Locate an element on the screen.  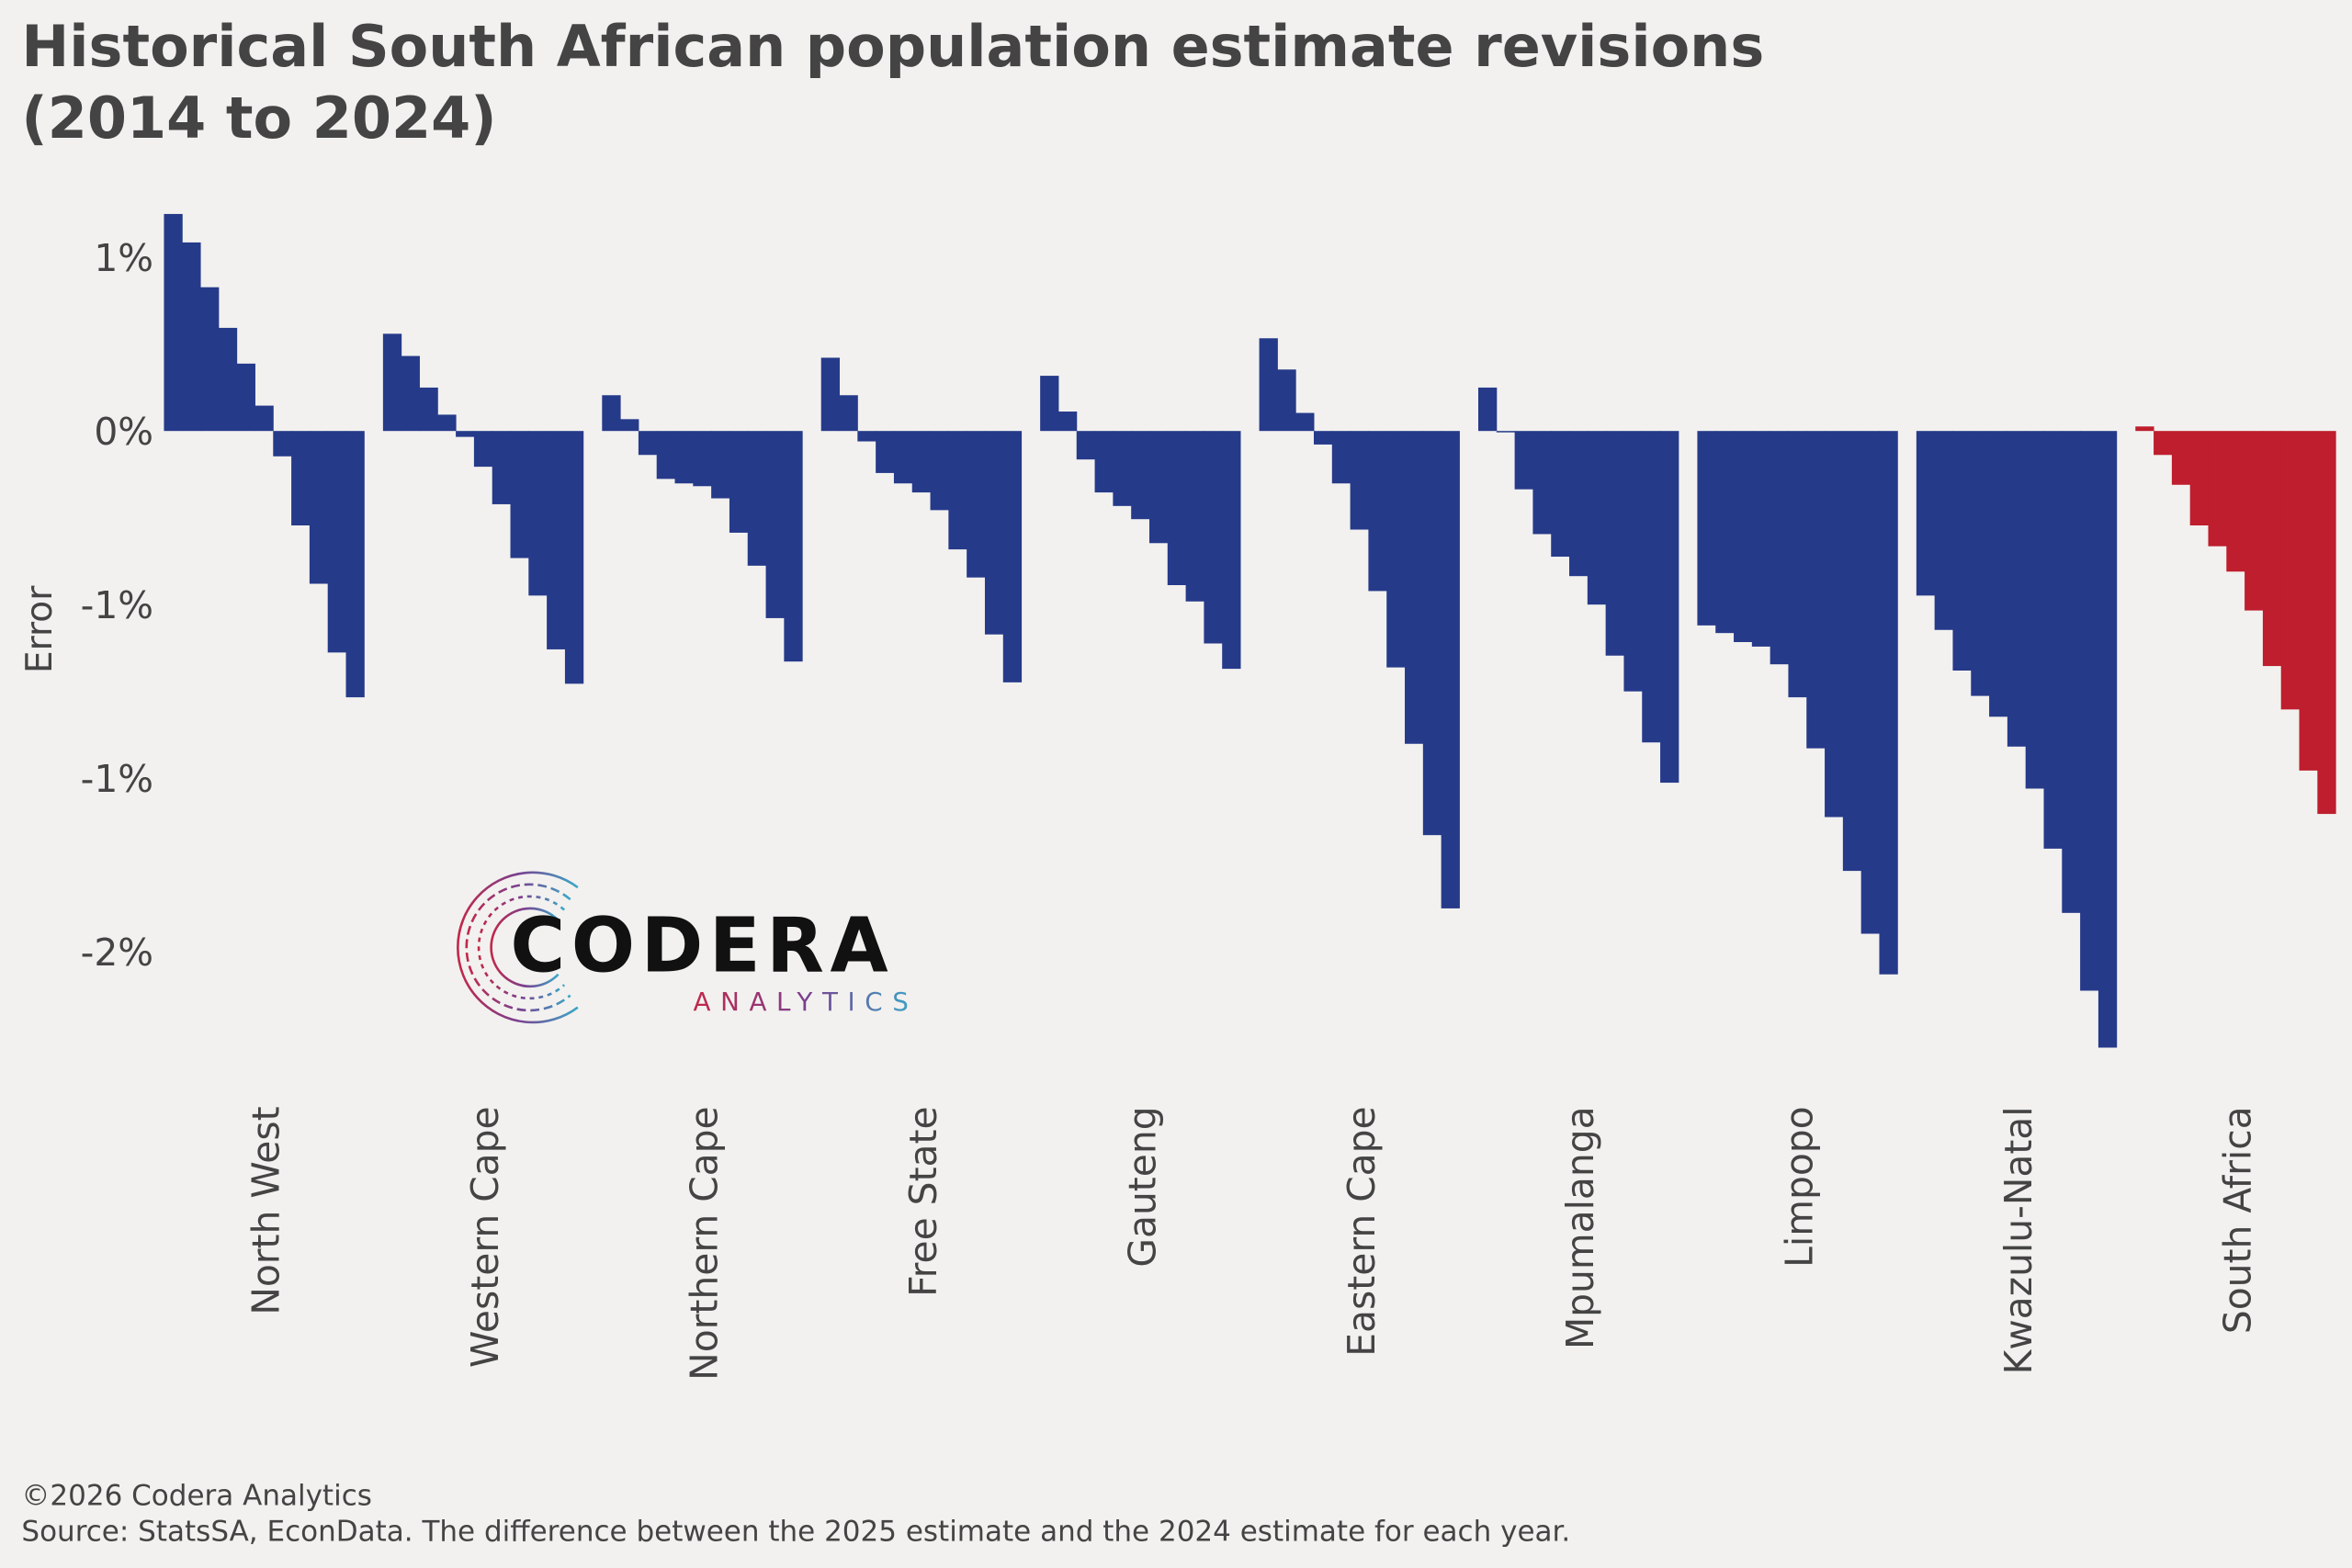
y-tick-label: -2% is located at coordinates (117, 953).